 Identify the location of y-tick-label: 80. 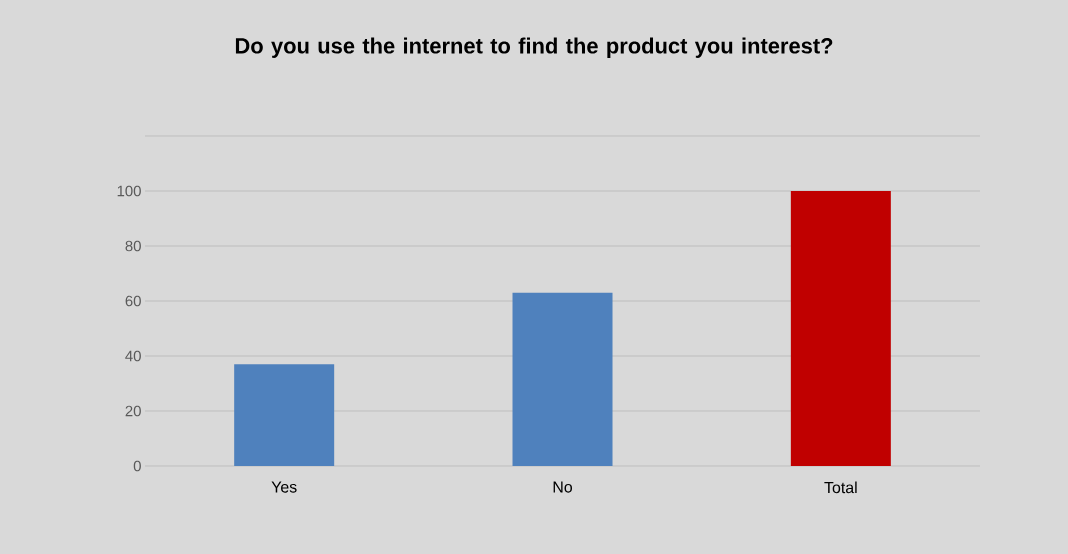
(133, 246).